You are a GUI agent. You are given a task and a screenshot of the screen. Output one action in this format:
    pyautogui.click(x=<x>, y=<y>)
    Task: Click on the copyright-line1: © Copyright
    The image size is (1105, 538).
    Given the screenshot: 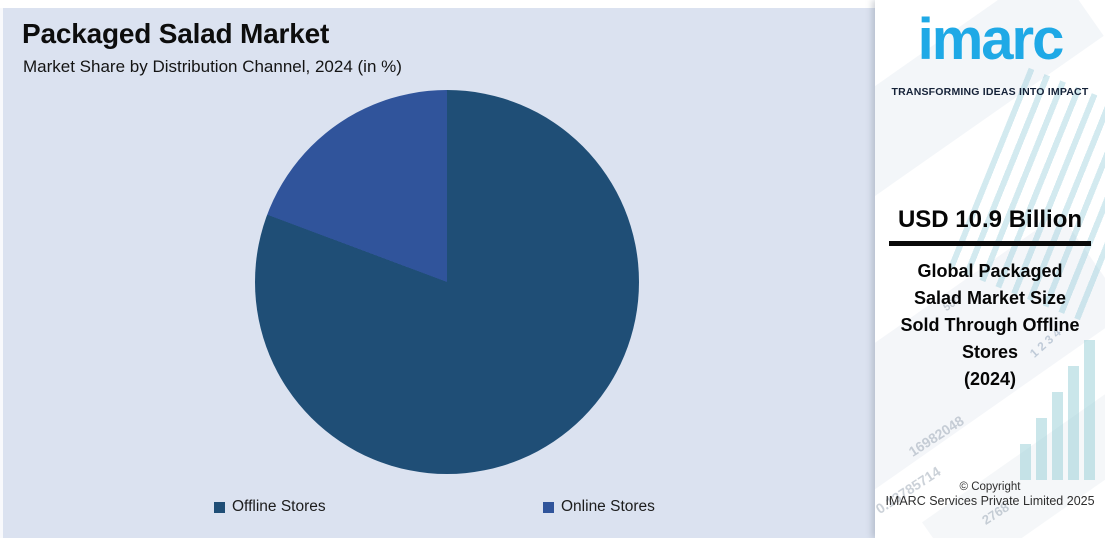 What is the action you would take?
    pyautogui.click(x=990, y=487)
    